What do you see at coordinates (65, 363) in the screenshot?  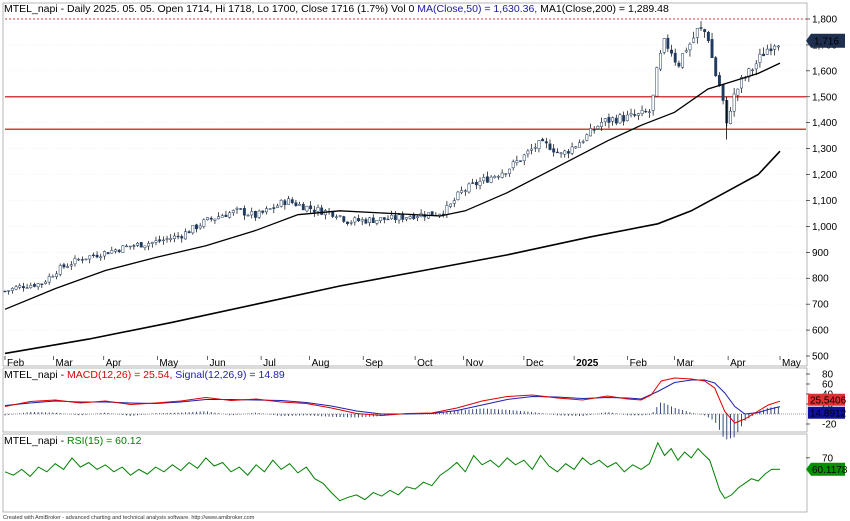 I see `x-tick-label: Mar` at bounding box center [65, 363].